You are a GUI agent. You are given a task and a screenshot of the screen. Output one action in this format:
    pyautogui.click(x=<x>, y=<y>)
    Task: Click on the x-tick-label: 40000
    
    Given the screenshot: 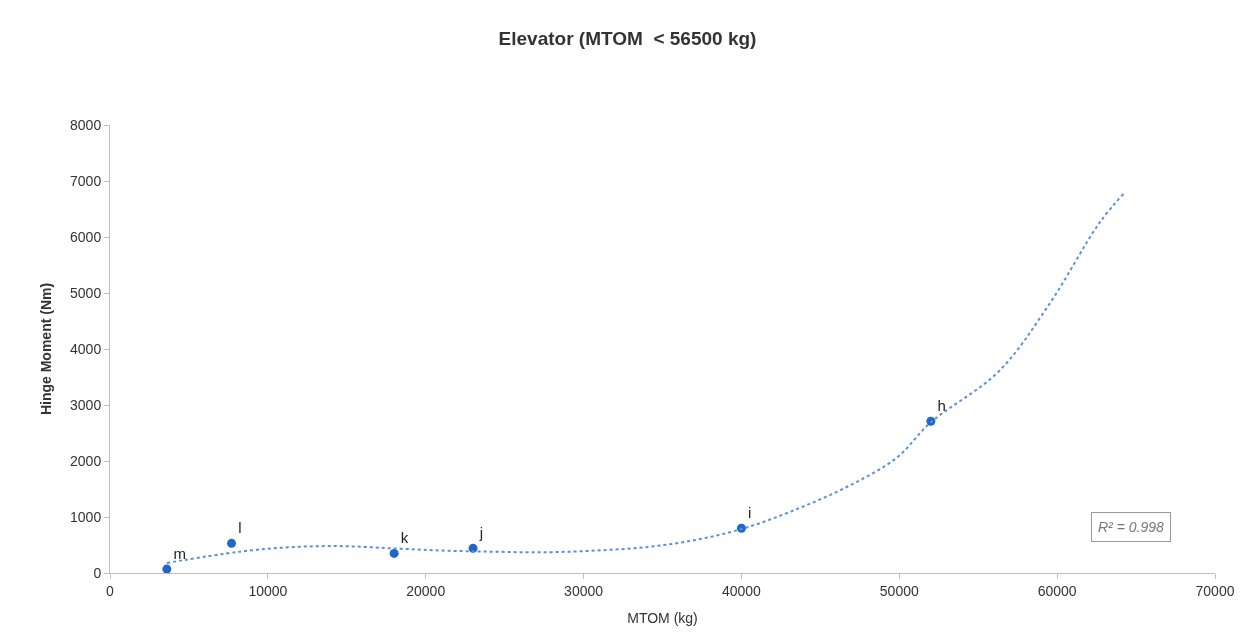 What is the action you would take?
    pyautogui.click(x=741, y=590)
    